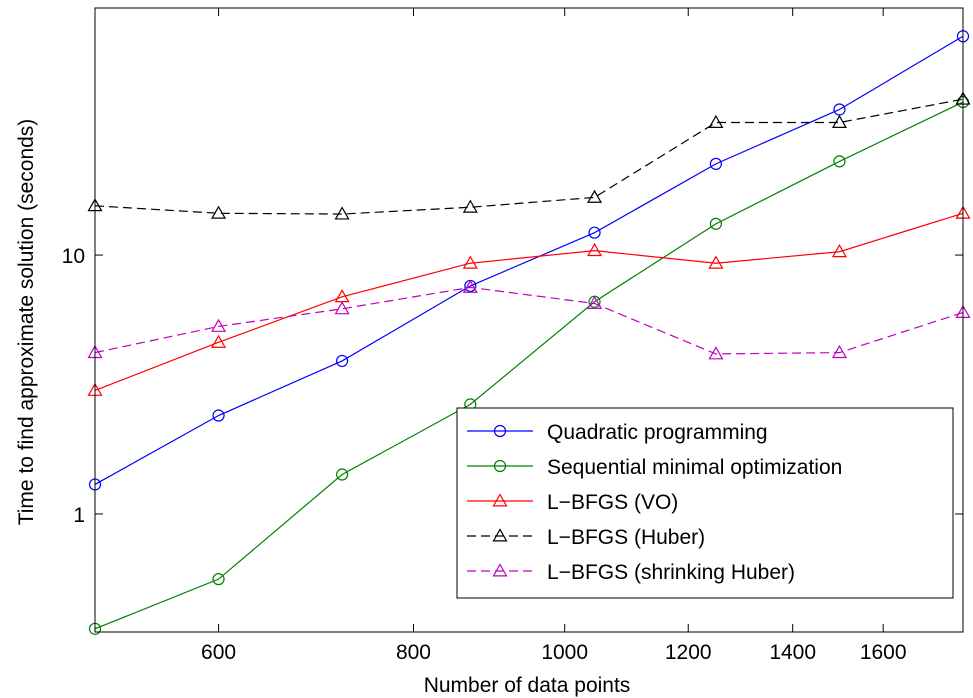 The width and height of the screenshot is (973, 698). I want to click on legend-label-3: L−BFGS (Huber), so click(626, 537).